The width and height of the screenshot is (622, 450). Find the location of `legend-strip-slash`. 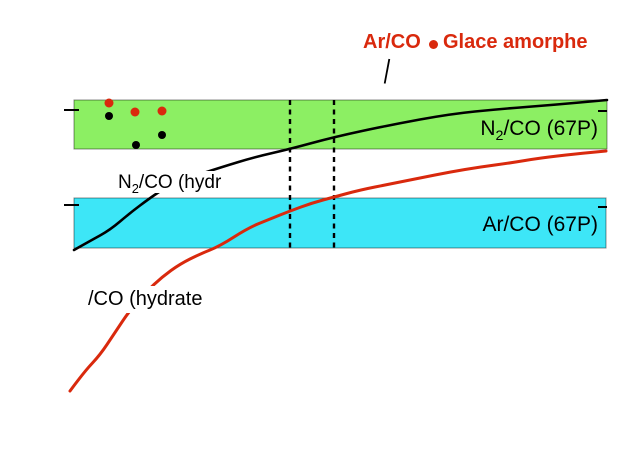

legend-strip-slash is located at coordinates (387, 71).